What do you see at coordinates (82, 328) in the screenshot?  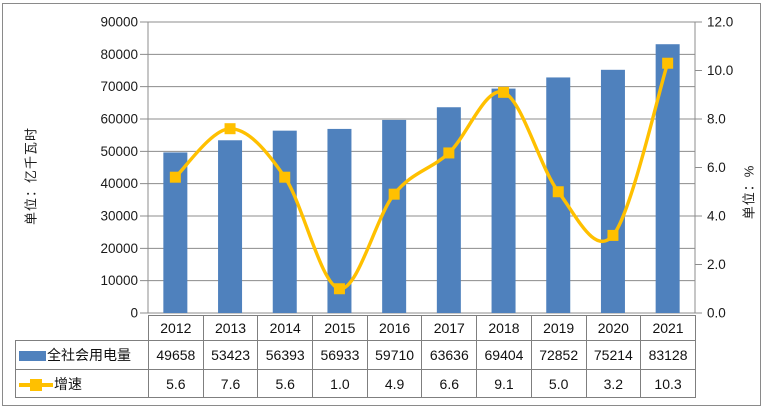 I see `legend-spacer` at bounding box center [82, 328].